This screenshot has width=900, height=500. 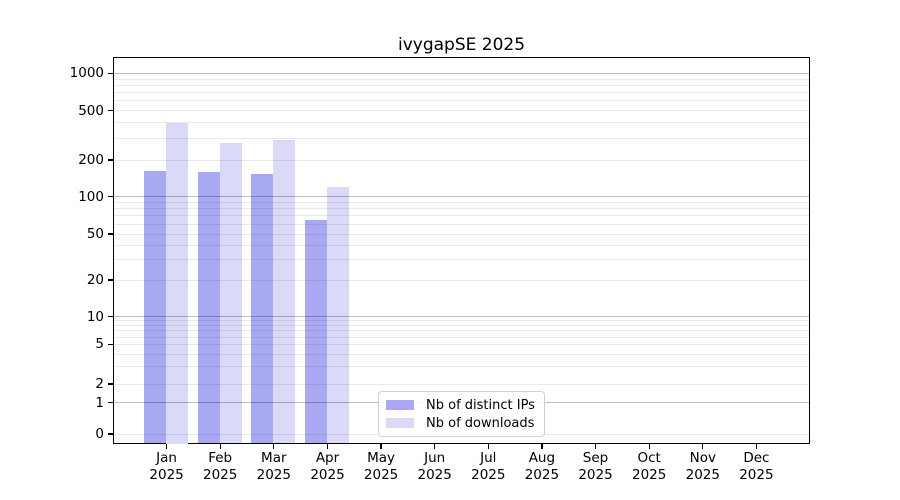 I want to click on x-tick-label: Dec 2025, so click(x=756, y=466).